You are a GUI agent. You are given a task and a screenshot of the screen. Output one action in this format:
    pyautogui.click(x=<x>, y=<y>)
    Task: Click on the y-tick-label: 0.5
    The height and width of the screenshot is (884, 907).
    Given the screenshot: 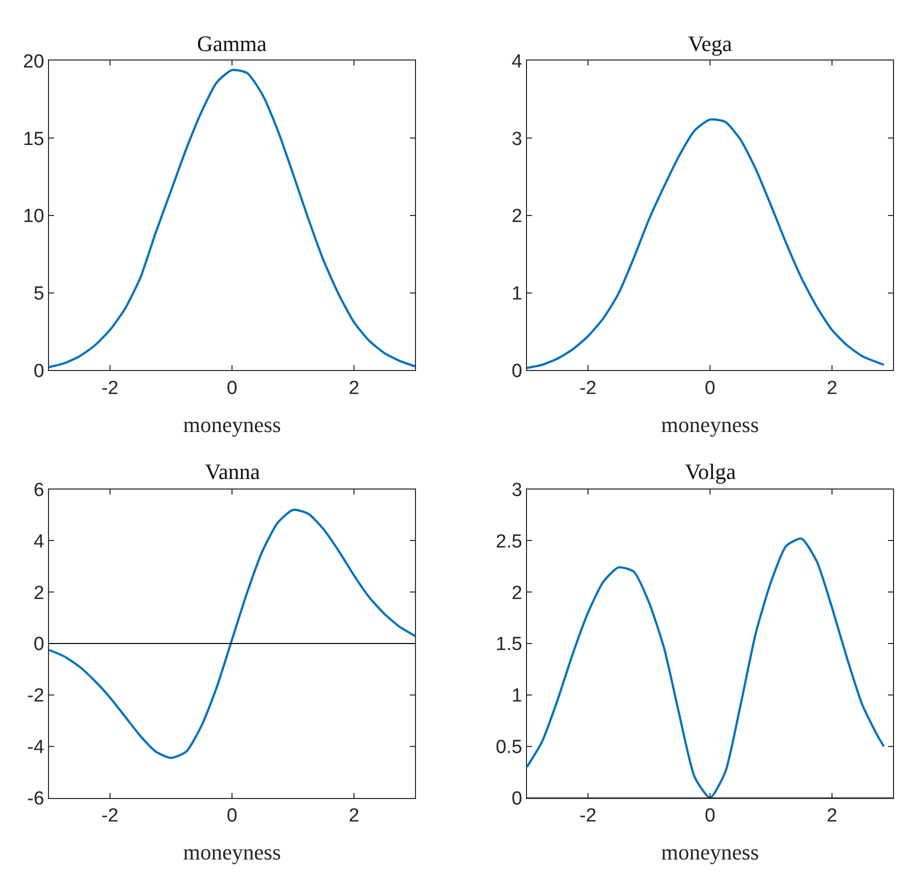 What is the action you would take?
    pyautogui.click(x=509, y=747)
    